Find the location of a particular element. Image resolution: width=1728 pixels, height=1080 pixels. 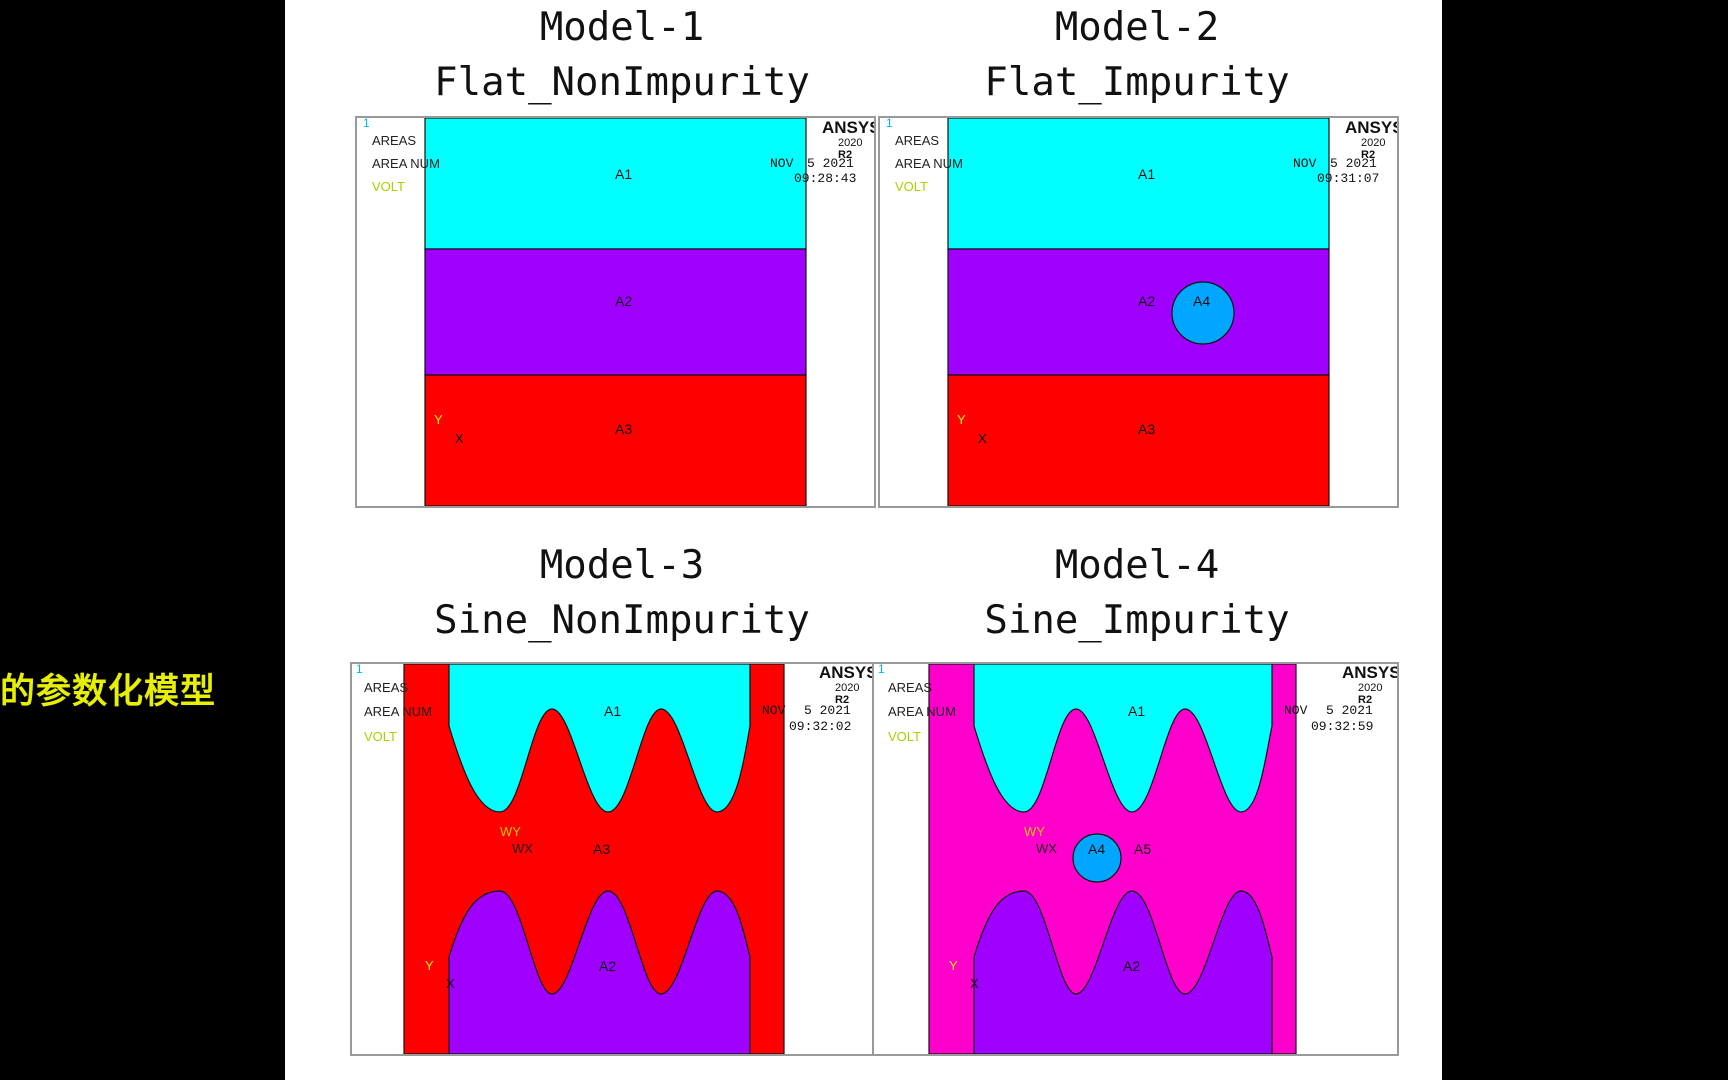

model-1-plot is located at coordinates (615, 312).